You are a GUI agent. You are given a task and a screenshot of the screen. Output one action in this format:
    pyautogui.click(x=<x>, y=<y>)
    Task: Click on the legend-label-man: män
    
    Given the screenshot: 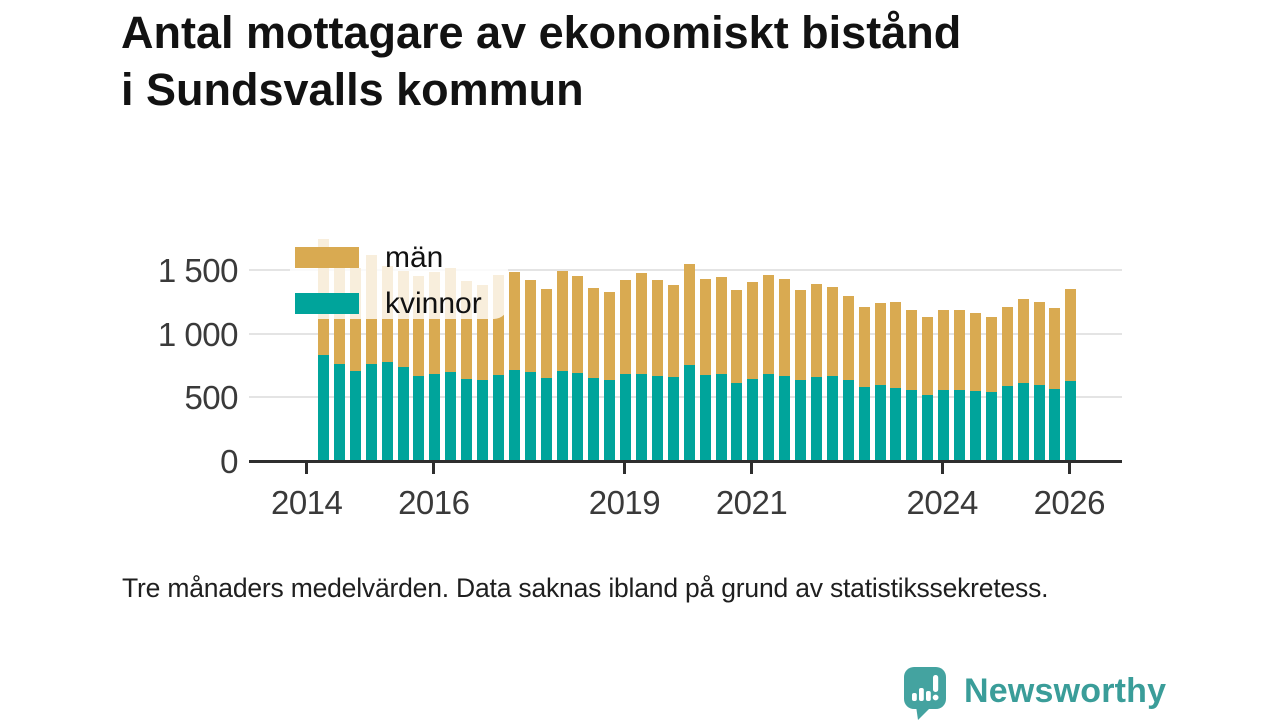 What is the action you would take?
    pyautogui.click(x=414, y=257)
    